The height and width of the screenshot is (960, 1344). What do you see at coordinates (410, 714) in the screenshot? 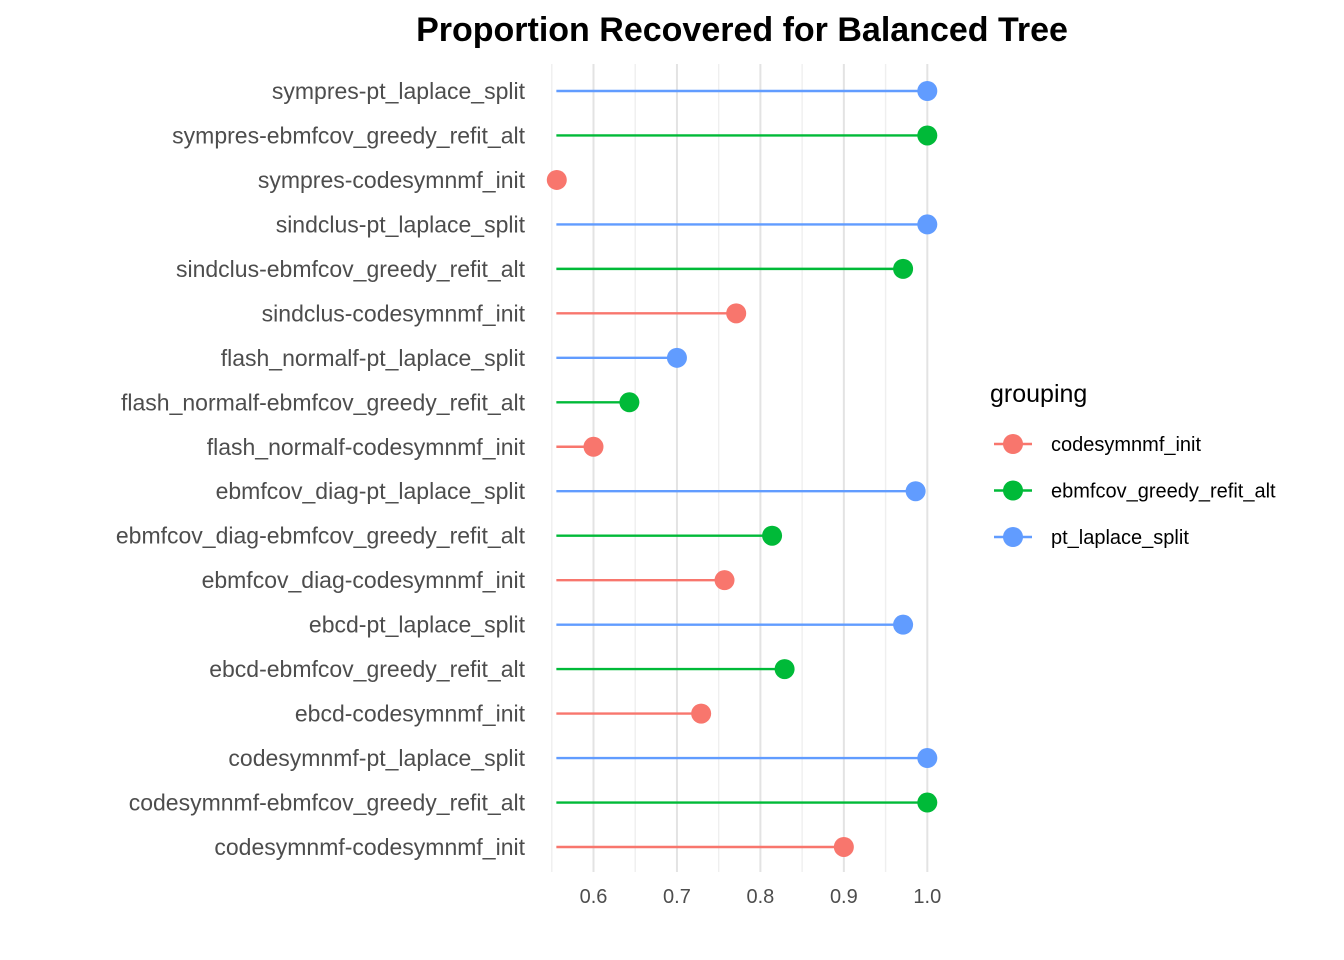
I see `category-label: ebcd-codesymnmf_init` at bounding box center [410, 714].